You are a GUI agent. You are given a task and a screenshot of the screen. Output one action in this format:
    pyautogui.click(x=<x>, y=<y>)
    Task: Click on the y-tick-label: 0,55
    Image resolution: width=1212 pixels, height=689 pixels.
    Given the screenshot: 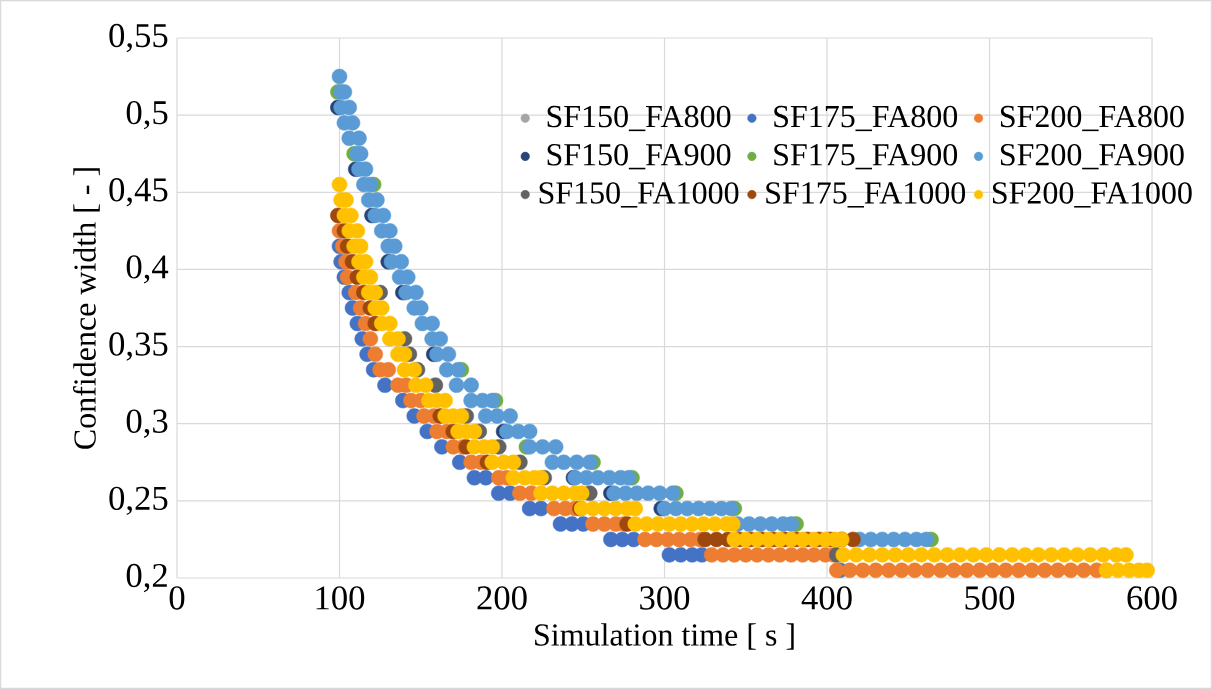 What is the action you would take?
    pyautogui.click(x=138, y=38)
    